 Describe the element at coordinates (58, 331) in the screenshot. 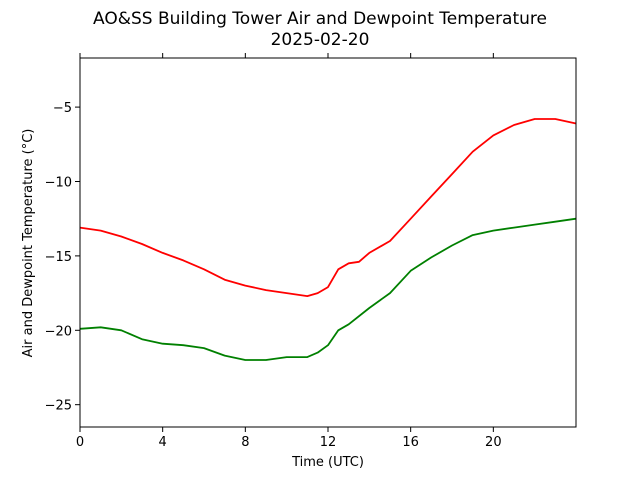

I see `y-tick-label--20: −20` at that location.